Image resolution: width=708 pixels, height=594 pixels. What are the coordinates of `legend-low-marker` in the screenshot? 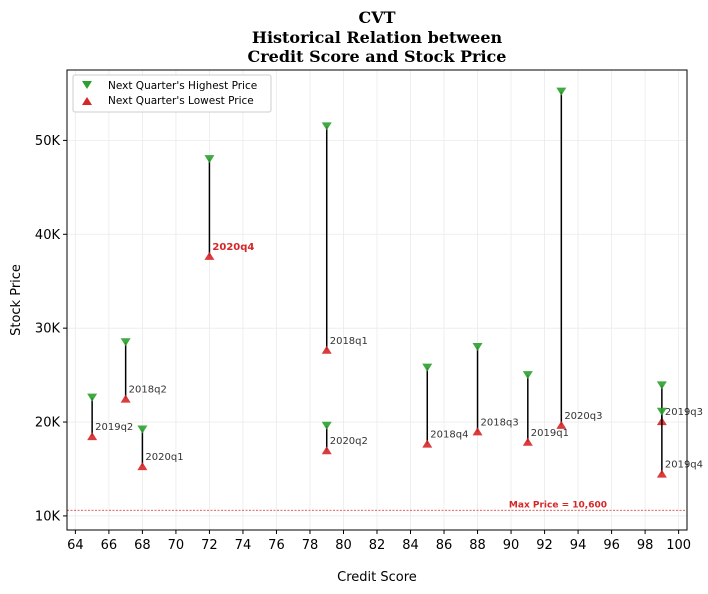 It's located at (87, 101).